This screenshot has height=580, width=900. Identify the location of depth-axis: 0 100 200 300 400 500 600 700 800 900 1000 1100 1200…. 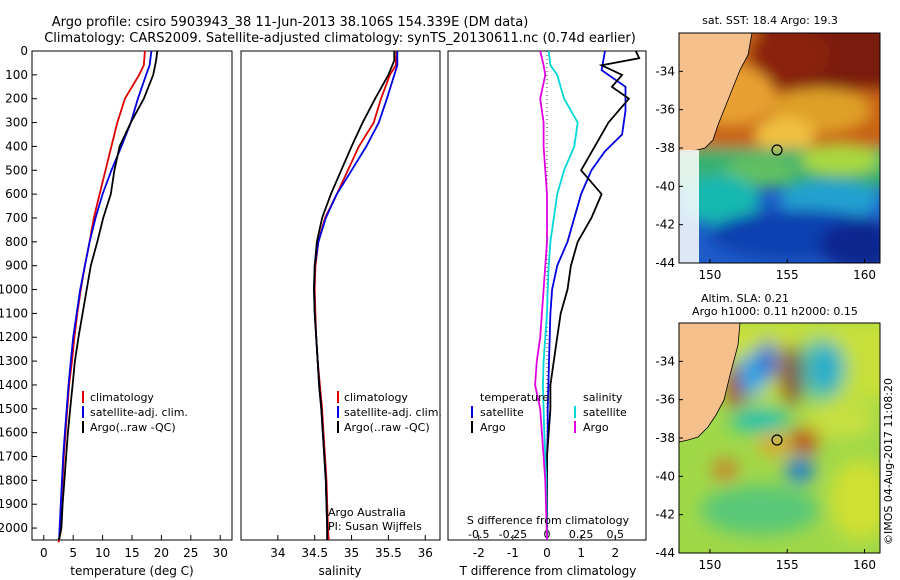
(18, 289).